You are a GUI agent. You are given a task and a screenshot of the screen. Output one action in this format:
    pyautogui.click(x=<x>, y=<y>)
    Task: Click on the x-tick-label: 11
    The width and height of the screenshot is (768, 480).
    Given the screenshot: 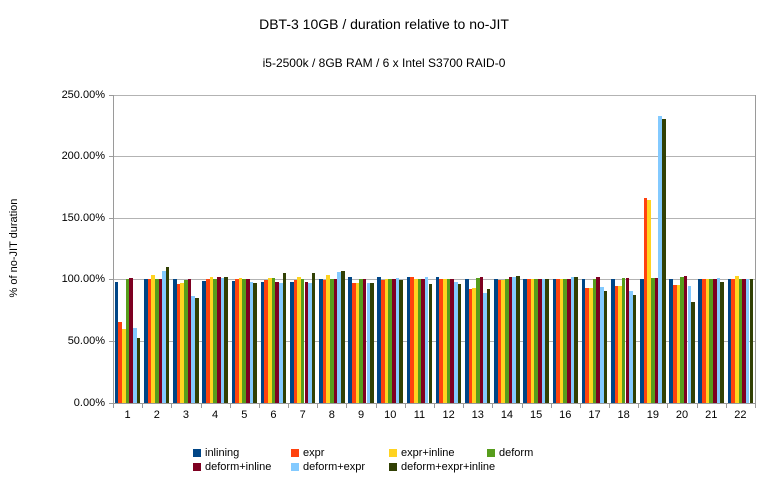 What is the action you would take?
    pyautogui.click(x=419, y=415)
    